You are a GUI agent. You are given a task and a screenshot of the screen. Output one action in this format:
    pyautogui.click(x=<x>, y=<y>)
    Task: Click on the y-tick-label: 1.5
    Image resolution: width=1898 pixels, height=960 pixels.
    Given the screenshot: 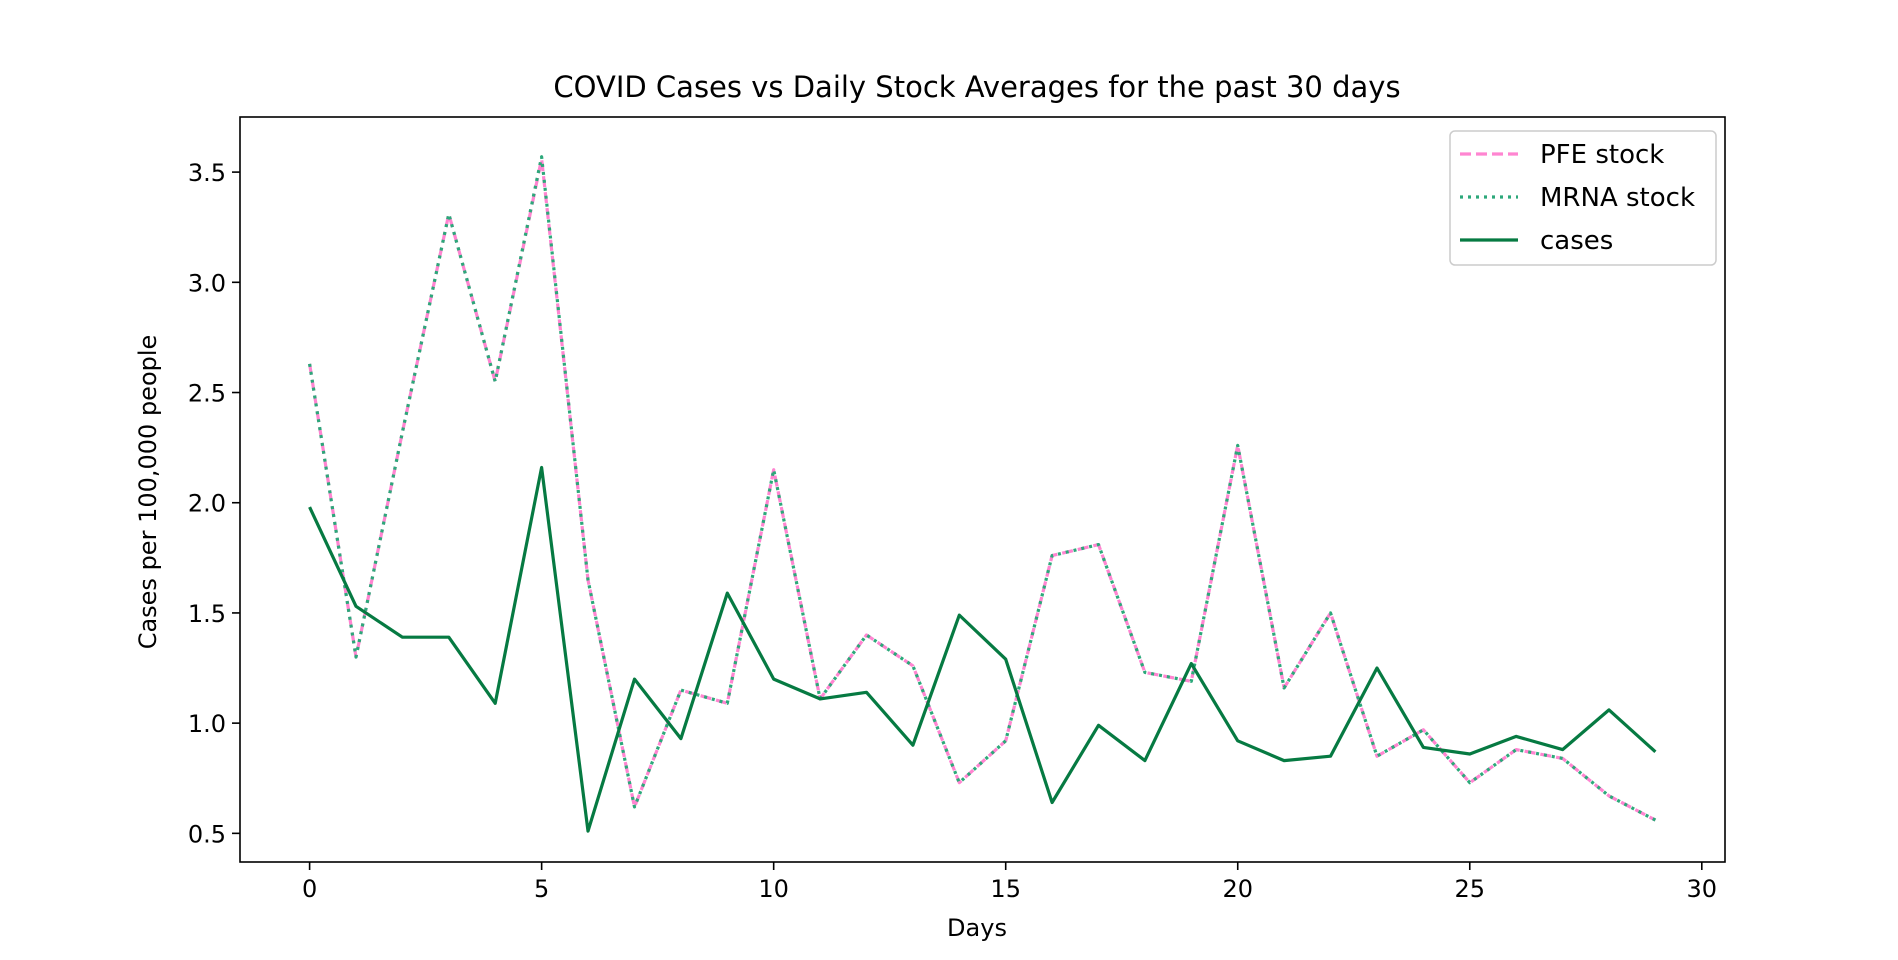 What is the action you would take?
    pyautogui.click(x=207, y=614)
    